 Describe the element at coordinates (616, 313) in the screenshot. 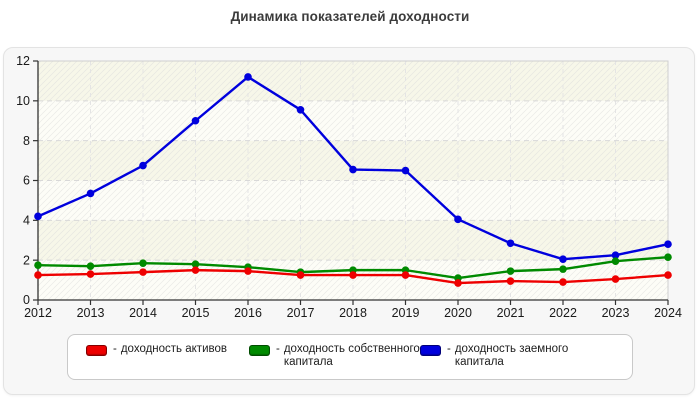

I see `svg-text: 2023` at that location.